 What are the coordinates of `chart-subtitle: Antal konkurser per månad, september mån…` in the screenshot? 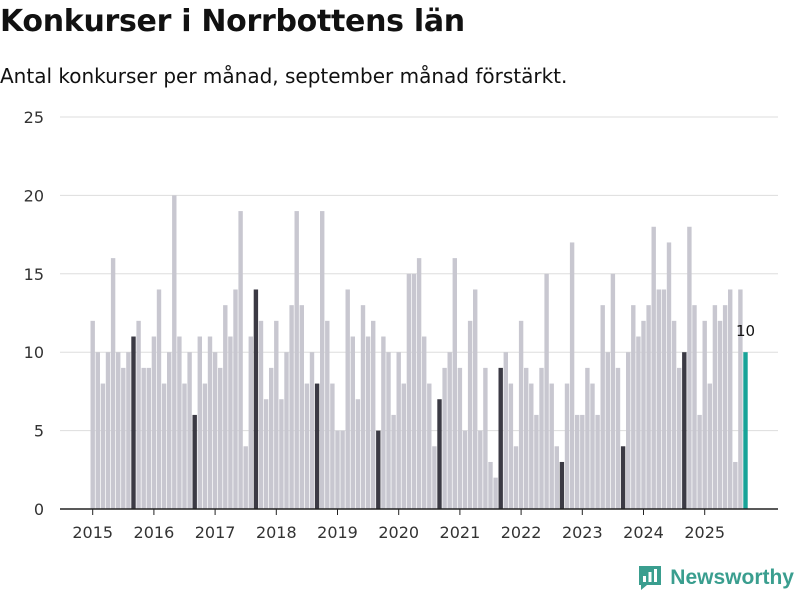 It's located at (284, 76).